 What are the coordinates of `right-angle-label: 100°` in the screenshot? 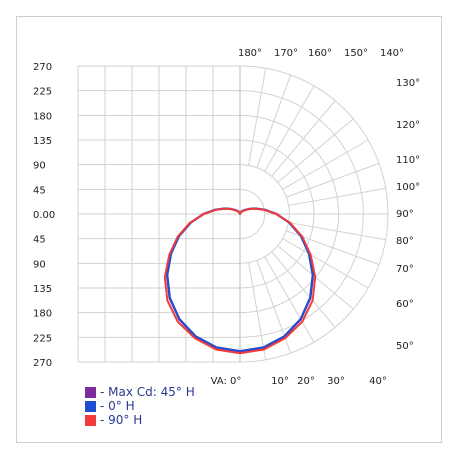 It's located at (408, 187).